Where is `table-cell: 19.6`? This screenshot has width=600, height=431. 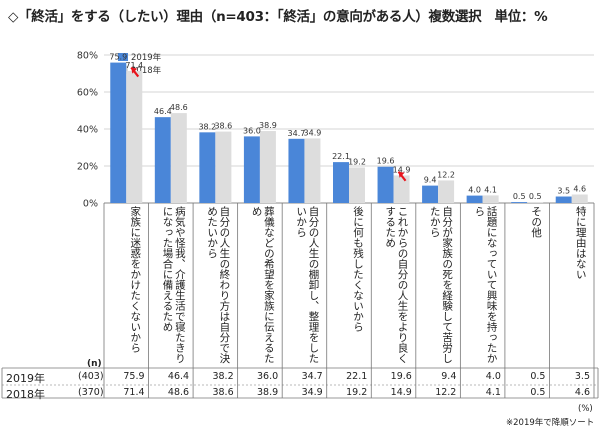 table-cell: 19.6 is located at coordinates (401, 376).